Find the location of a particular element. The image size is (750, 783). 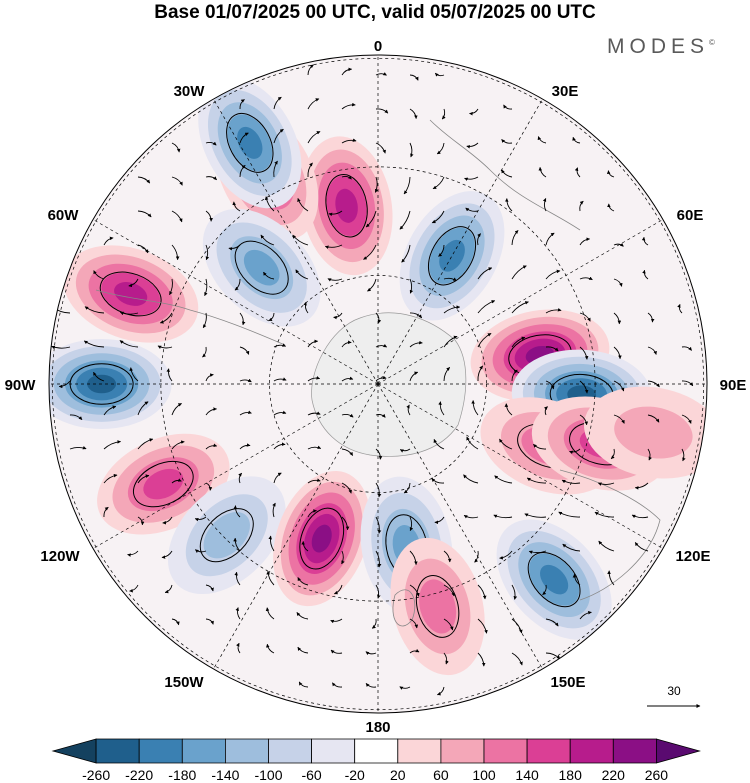

lon-label-30e: 30E is located at coordinates (565, 91).